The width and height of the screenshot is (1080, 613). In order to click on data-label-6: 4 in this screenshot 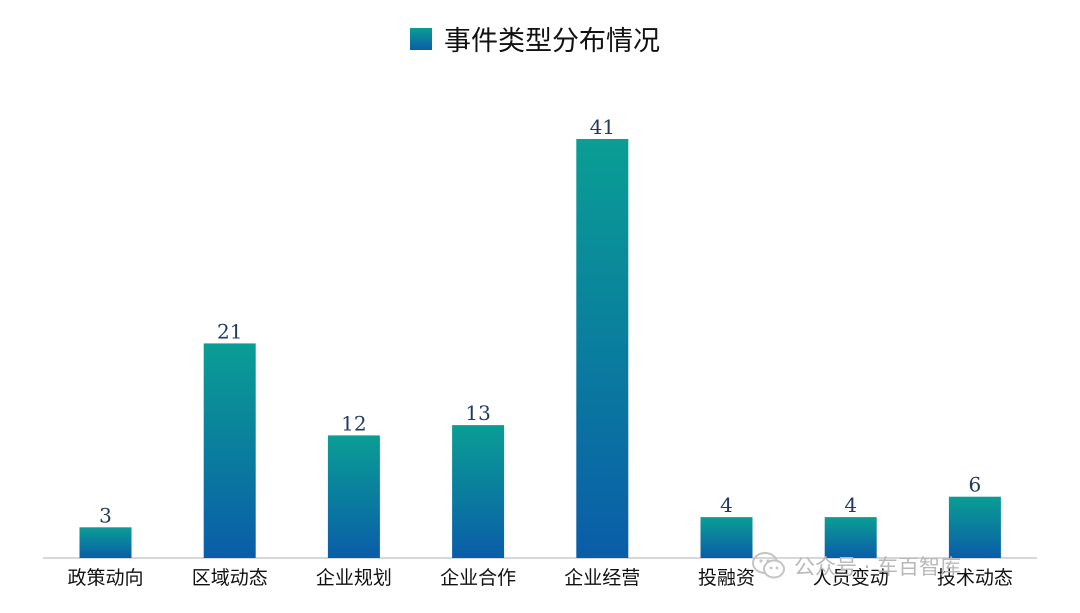, I will do `click(850, 505)`.